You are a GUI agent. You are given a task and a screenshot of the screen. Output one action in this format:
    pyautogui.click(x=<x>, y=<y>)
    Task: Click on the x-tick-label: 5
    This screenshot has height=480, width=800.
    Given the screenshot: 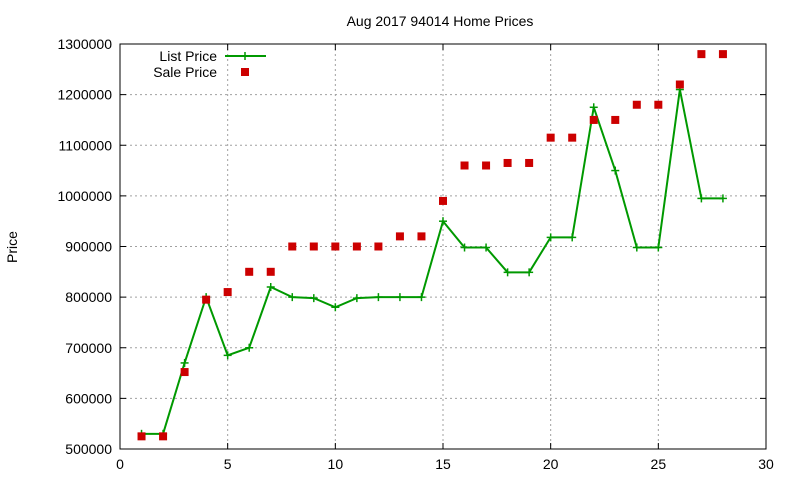 What is the action you would take?
    pyautogui.click(x=228, y=464)
    